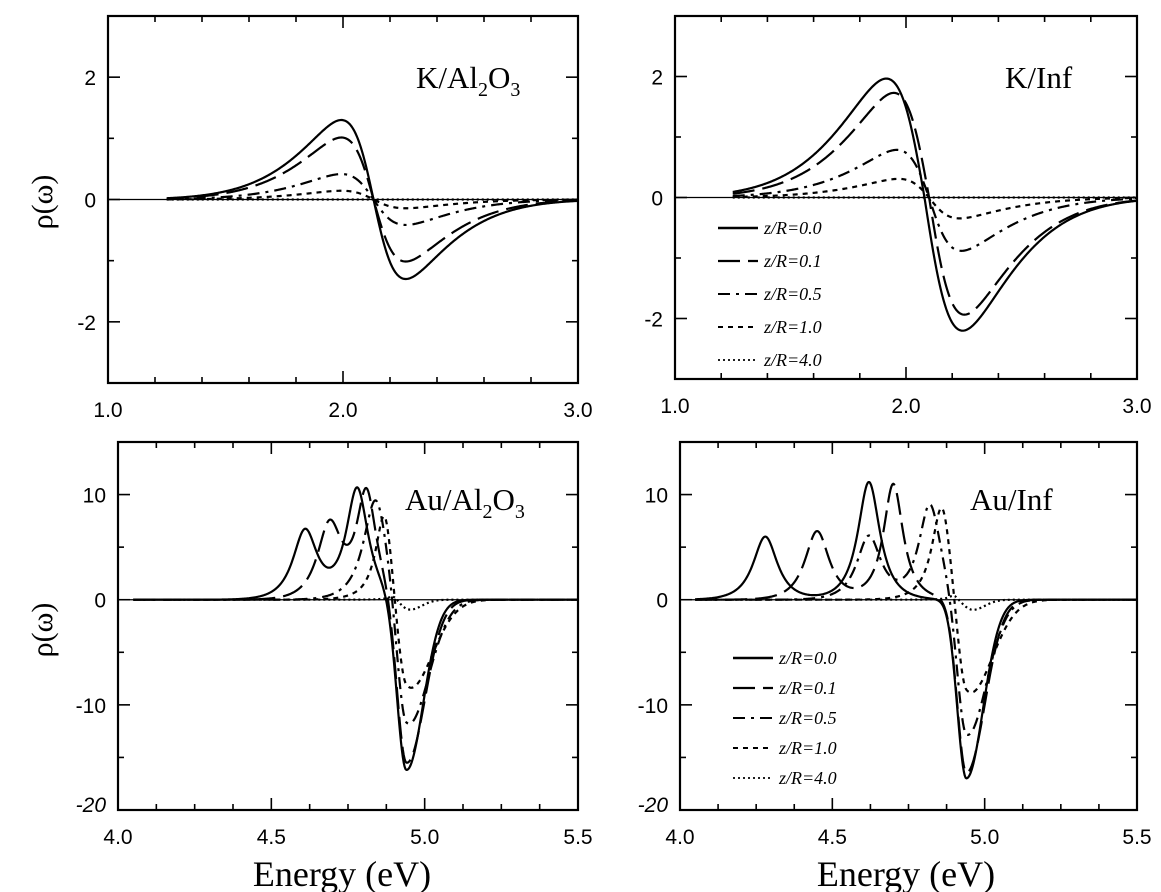 The width and height of the screenshot is (1161, 892). What do you see at coordinates (468, 80) in the screenshot?
I see `panel-title: K/Al2O3` at bounding box center [468, 80].